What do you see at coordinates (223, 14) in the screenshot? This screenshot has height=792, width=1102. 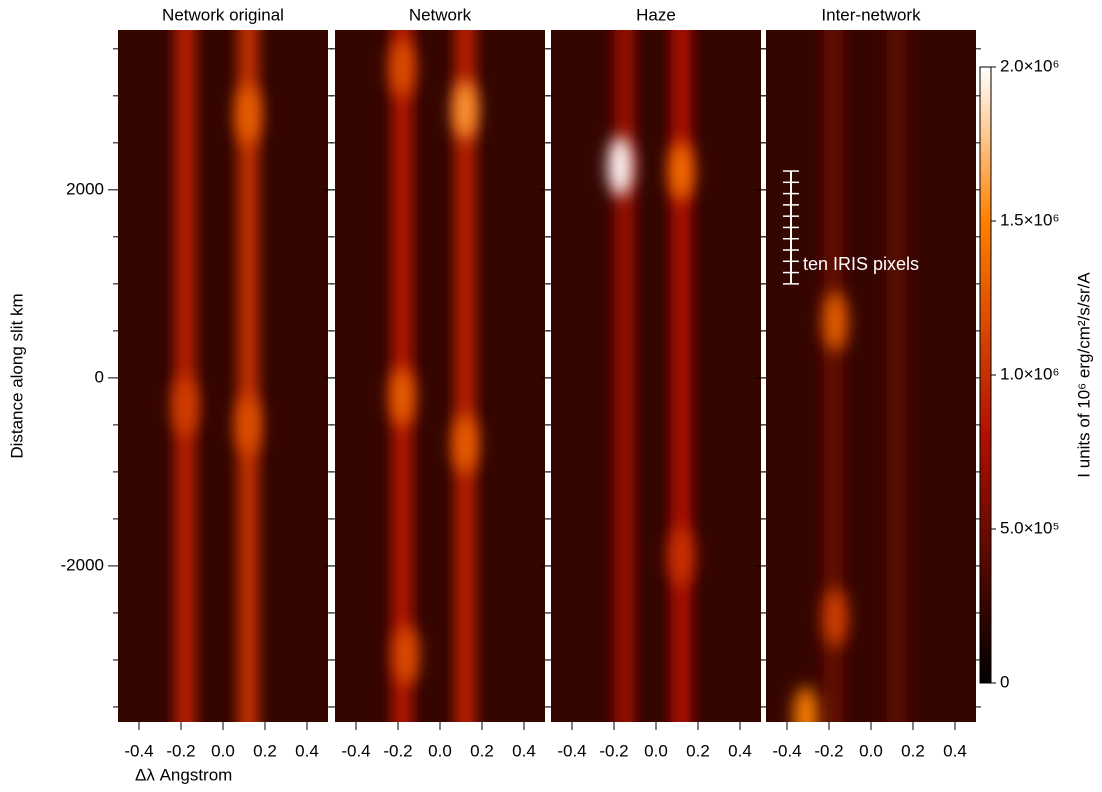 I see `panel-title: Network original` at bounding box center [223, 14].